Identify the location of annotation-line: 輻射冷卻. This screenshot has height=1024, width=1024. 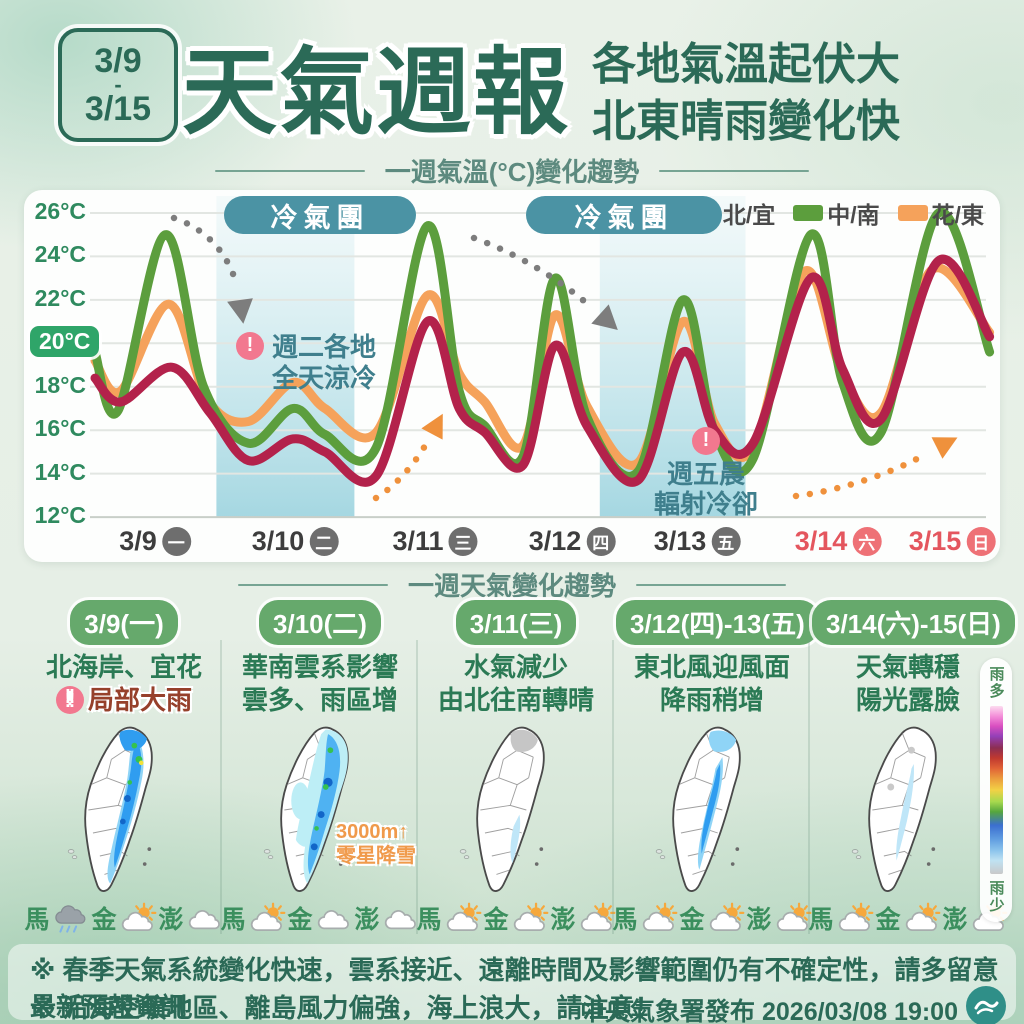
(705, 504).